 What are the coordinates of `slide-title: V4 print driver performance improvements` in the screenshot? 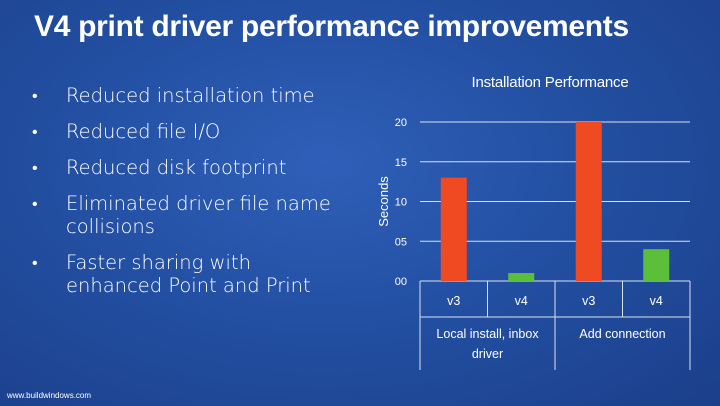 It's located at (331, 26).